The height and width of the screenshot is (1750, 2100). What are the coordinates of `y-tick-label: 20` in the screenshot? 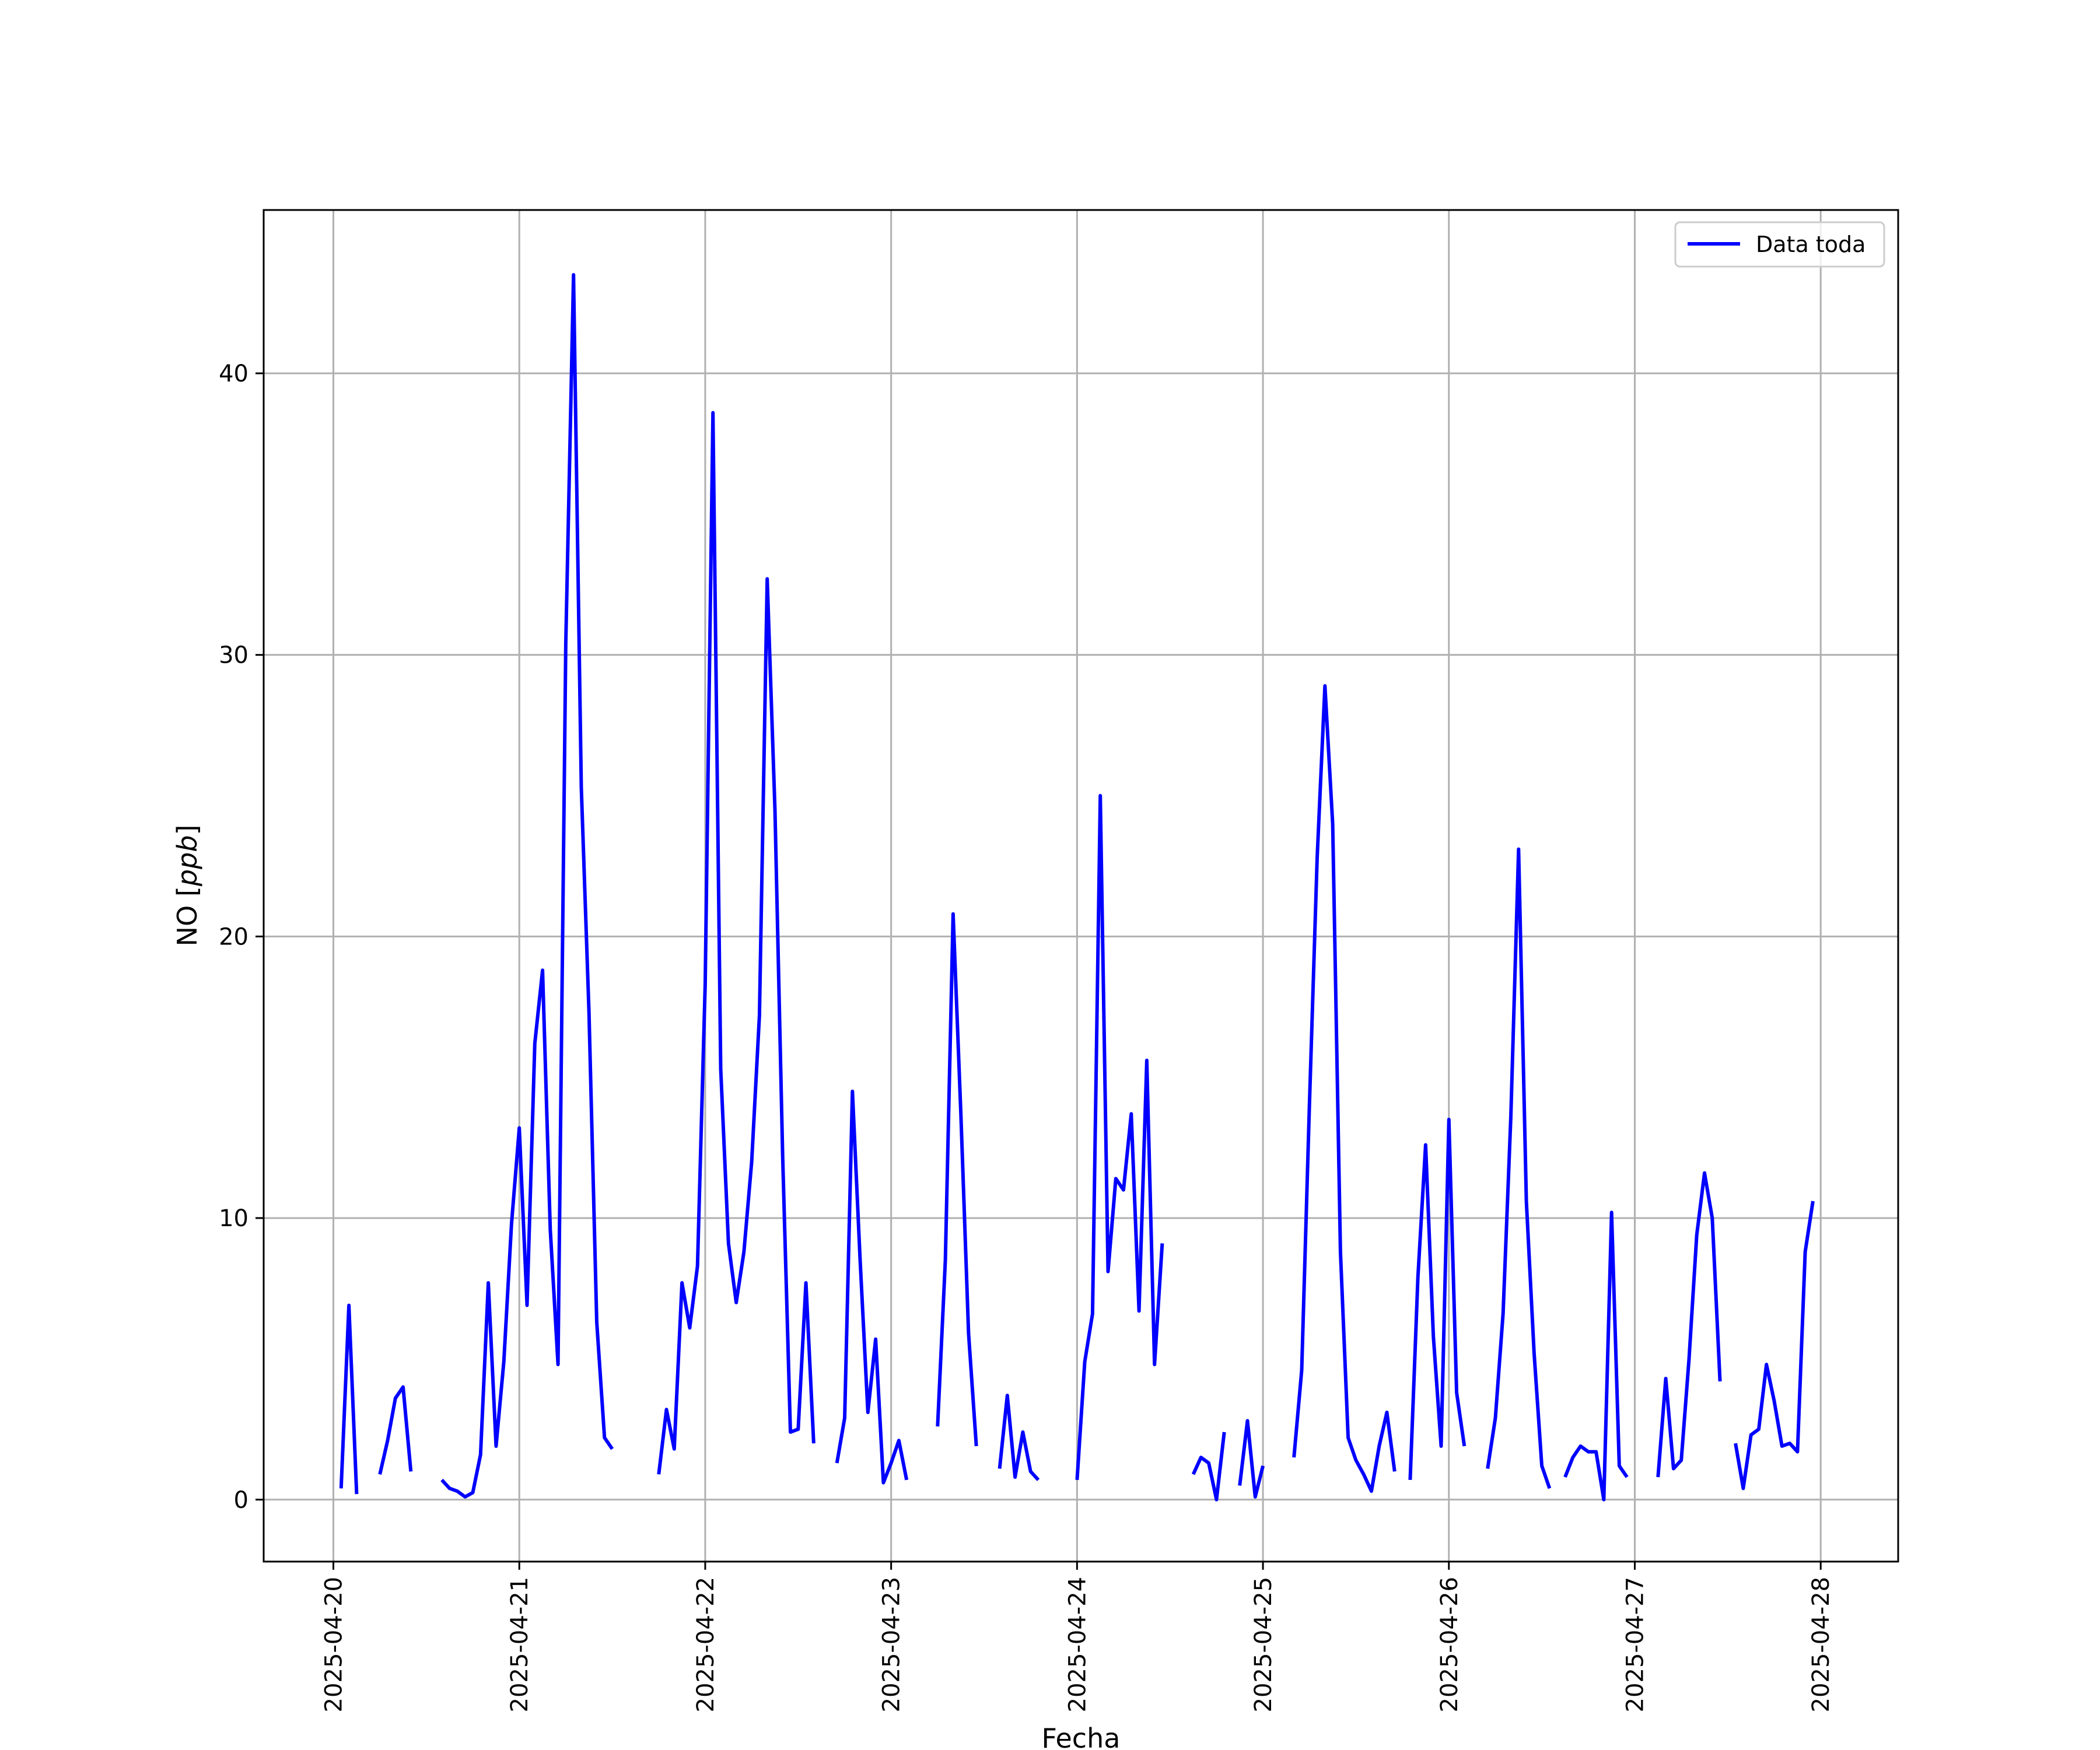 It's located at (234, 936).